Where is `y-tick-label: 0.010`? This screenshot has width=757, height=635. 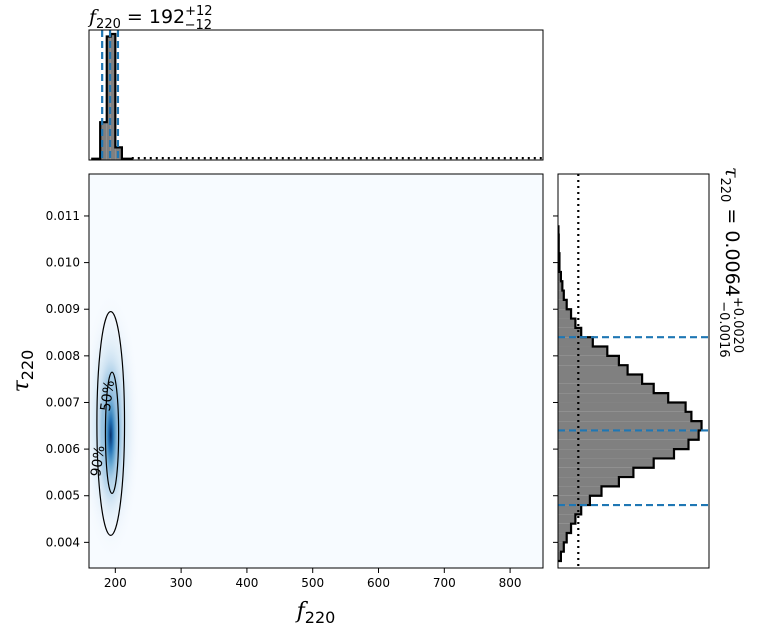 y-tick-label: 0.010 is located at coordinates (63, 263).